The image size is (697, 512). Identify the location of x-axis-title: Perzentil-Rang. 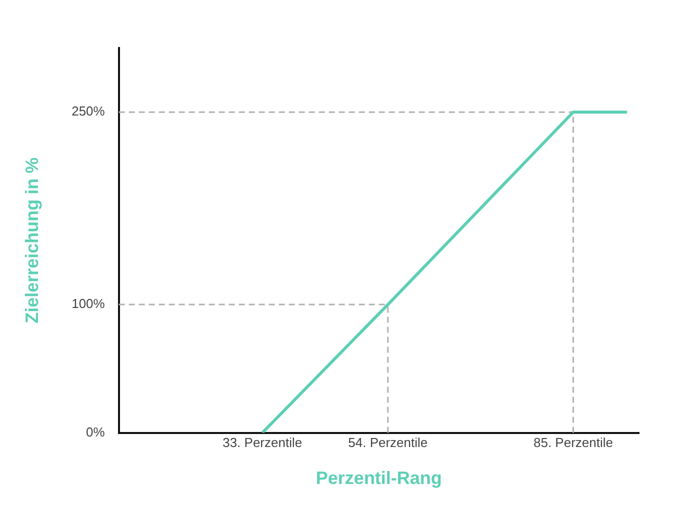
(379, 478).